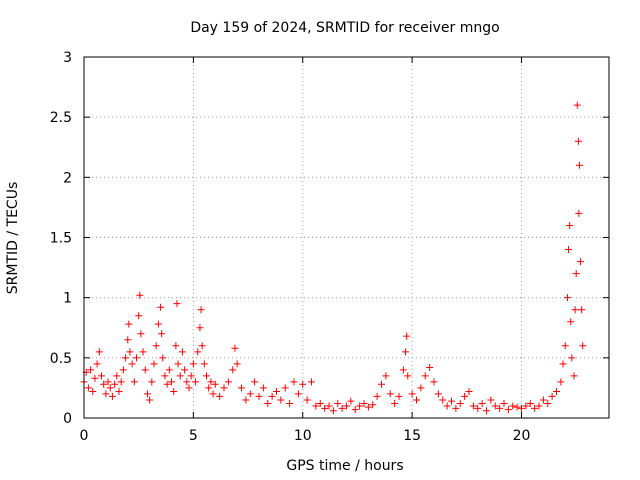 The width and height of the screenshot is (640, 480). I want to click on y-tick-label: 2, so click(67, 178).